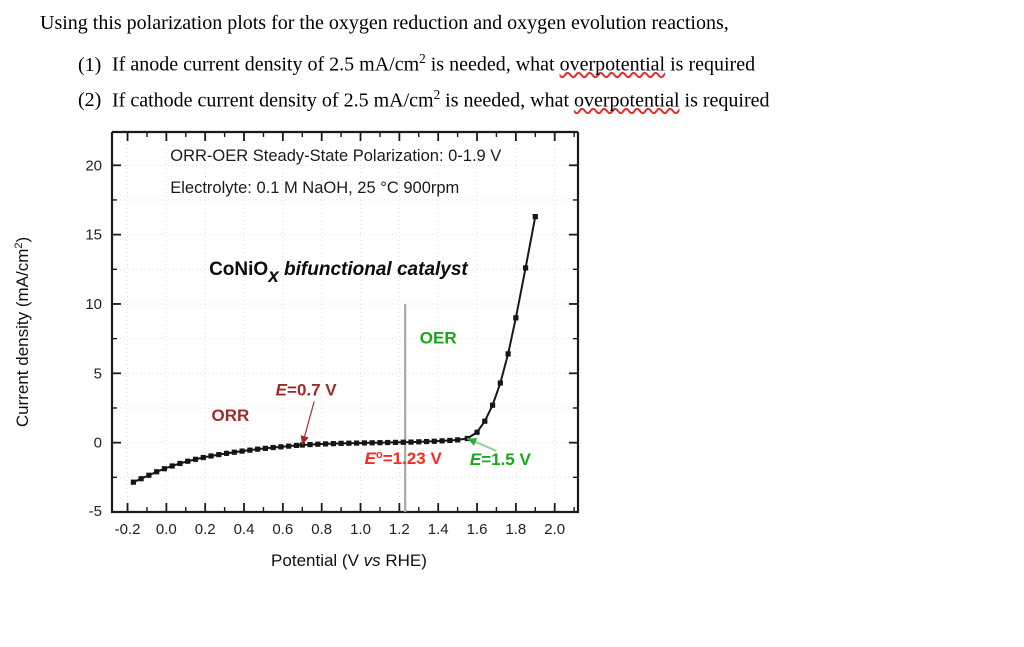 Image resolution: width=1024 pixels, height=647 pixels. I want to click on x-tick-label: 0.4, so click(244, 529).